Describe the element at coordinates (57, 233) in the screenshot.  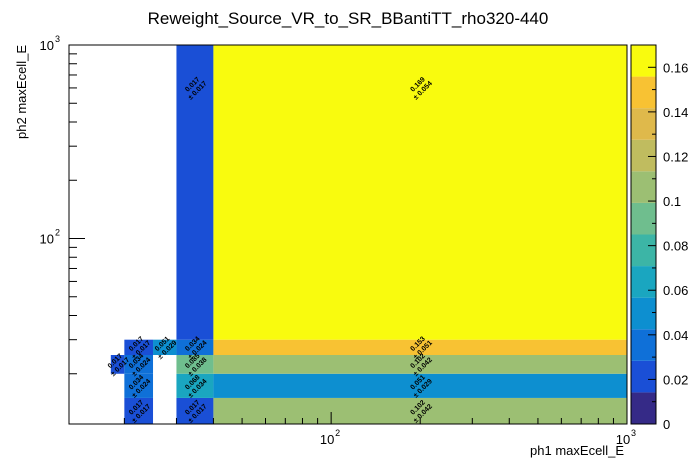
I see `y-tick-exponent: 2` at that location.